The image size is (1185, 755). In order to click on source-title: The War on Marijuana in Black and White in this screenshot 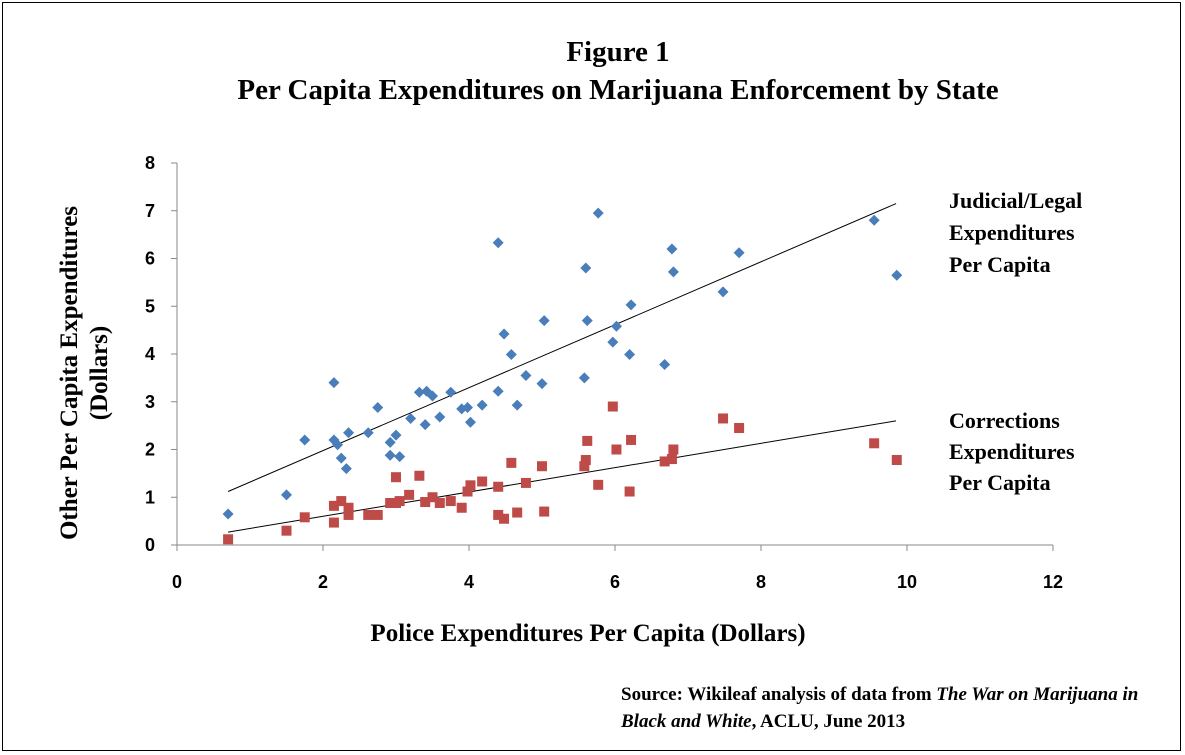, I will do `click(880, 708)`.